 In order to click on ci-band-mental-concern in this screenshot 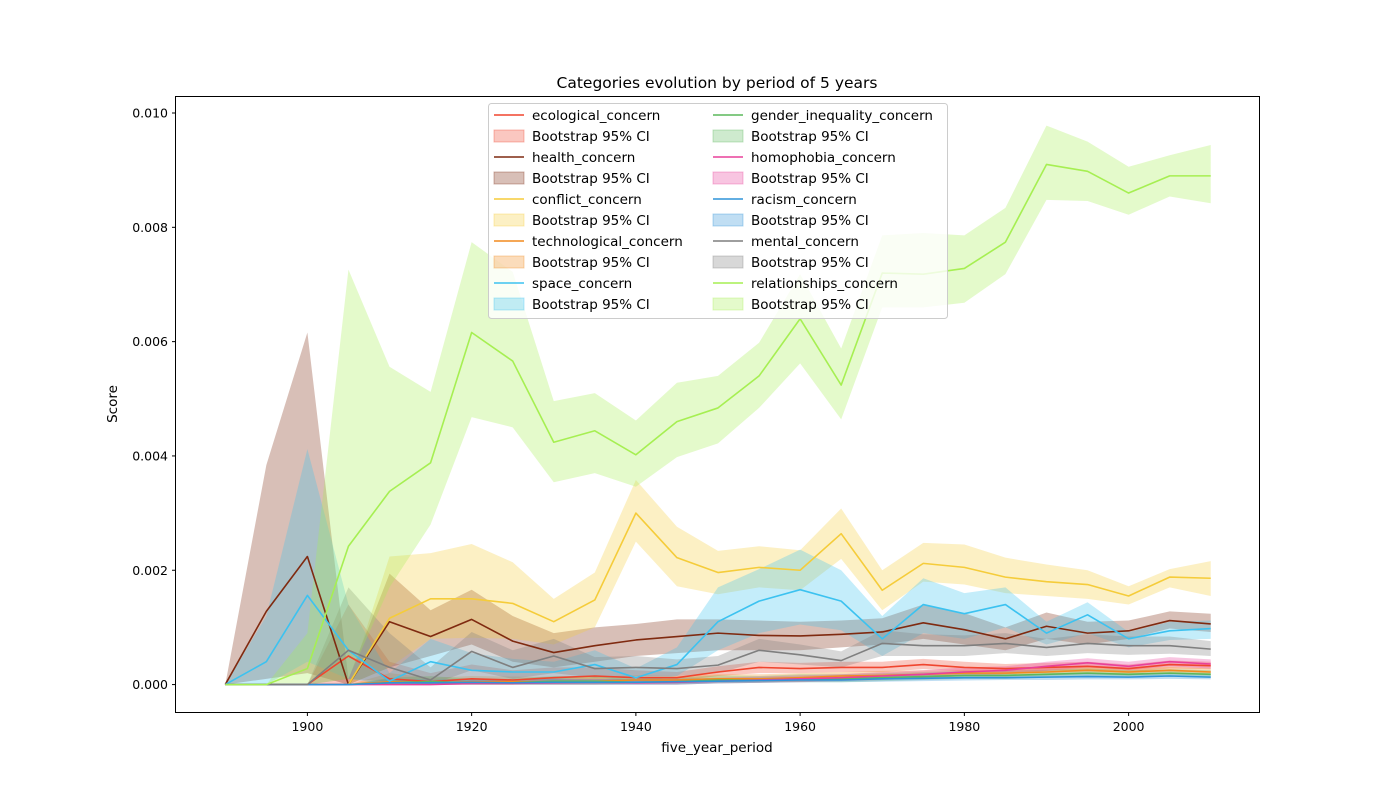, I will do `click(718, 636)`.